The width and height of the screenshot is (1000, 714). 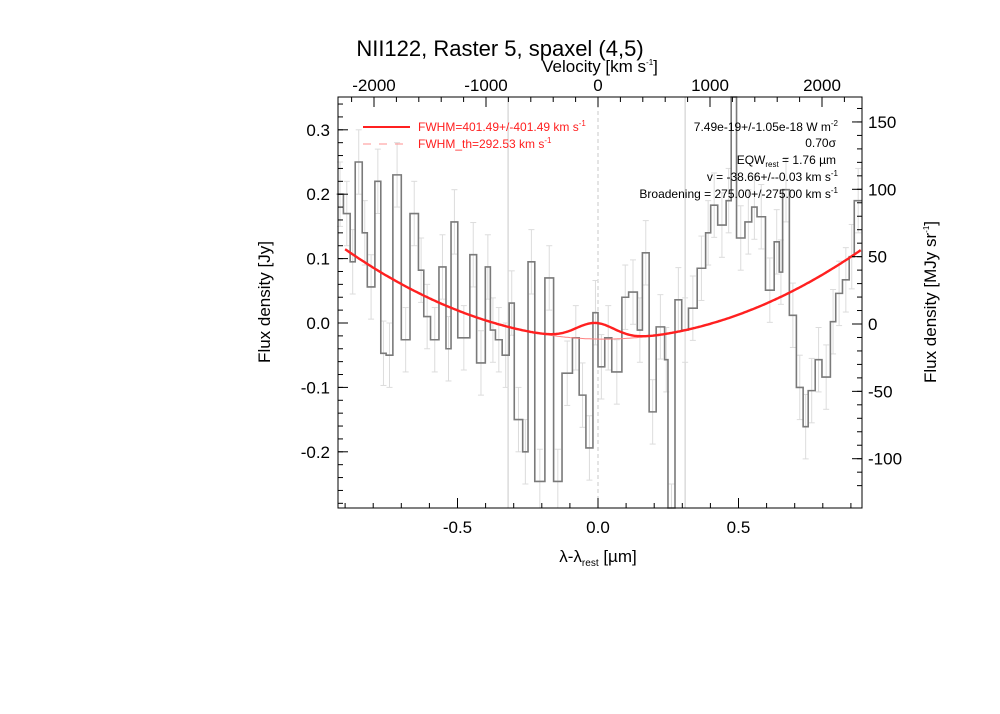 I want to click on top-tick-label: 0, so click(x=597, y=85).